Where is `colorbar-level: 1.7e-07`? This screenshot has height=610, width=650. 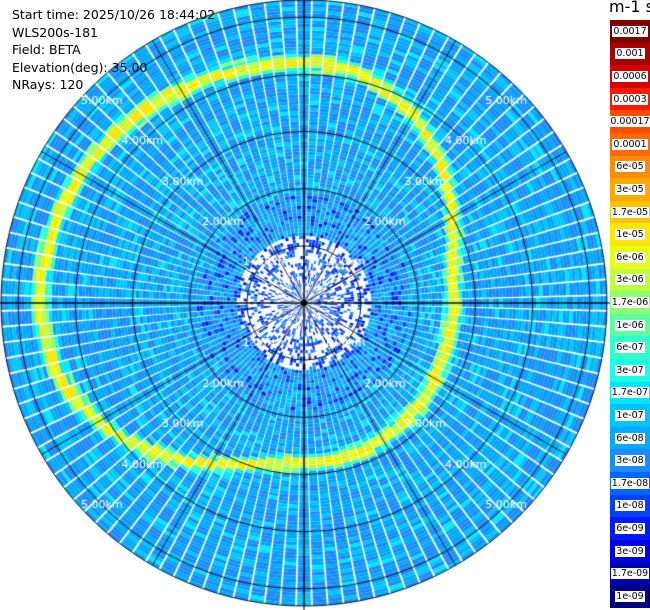
colorbar-level: 1.7e-07 is located at coordinates (630, 393).